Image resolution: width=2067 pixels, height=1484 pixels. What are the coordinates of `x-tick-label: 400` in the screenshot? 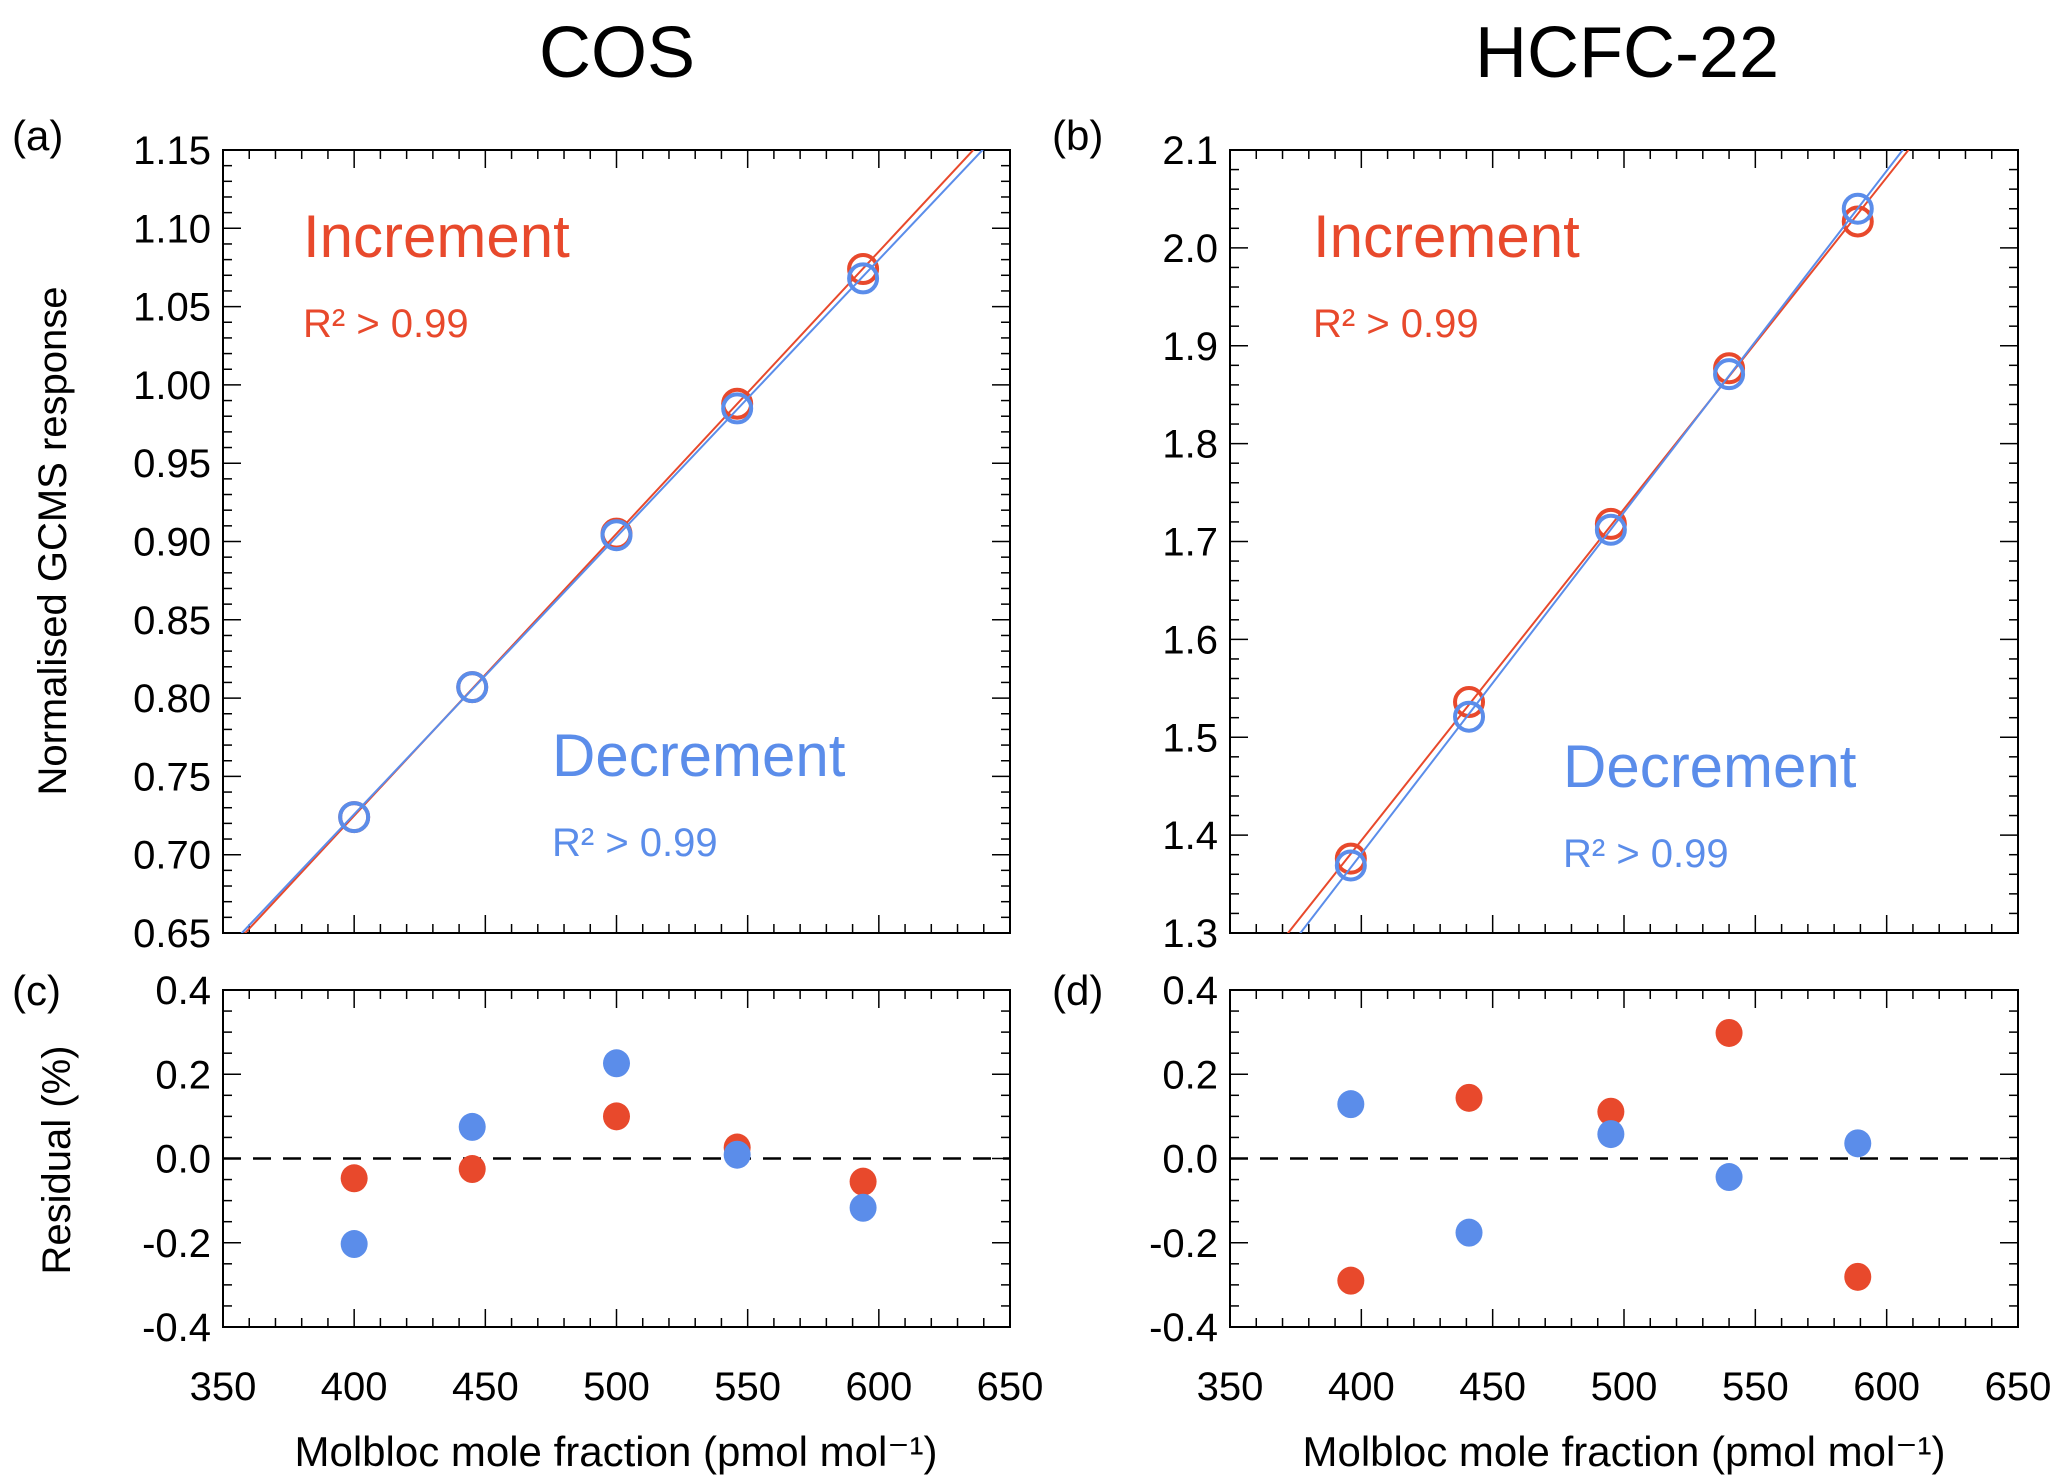 It's located at (1361, 1387).